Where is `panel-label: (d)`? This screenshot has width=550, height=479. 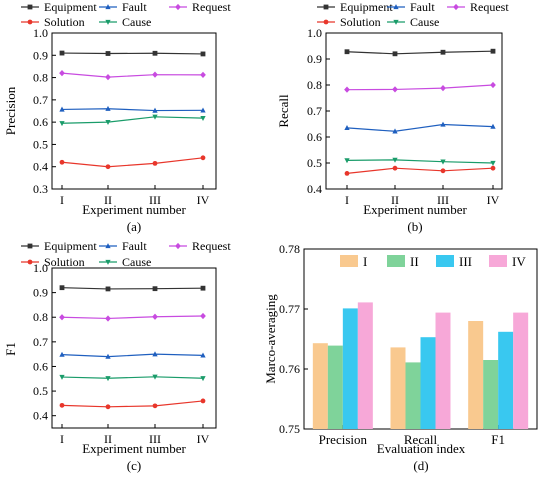 panel-label: (d) is located at coordinates (420, 465).